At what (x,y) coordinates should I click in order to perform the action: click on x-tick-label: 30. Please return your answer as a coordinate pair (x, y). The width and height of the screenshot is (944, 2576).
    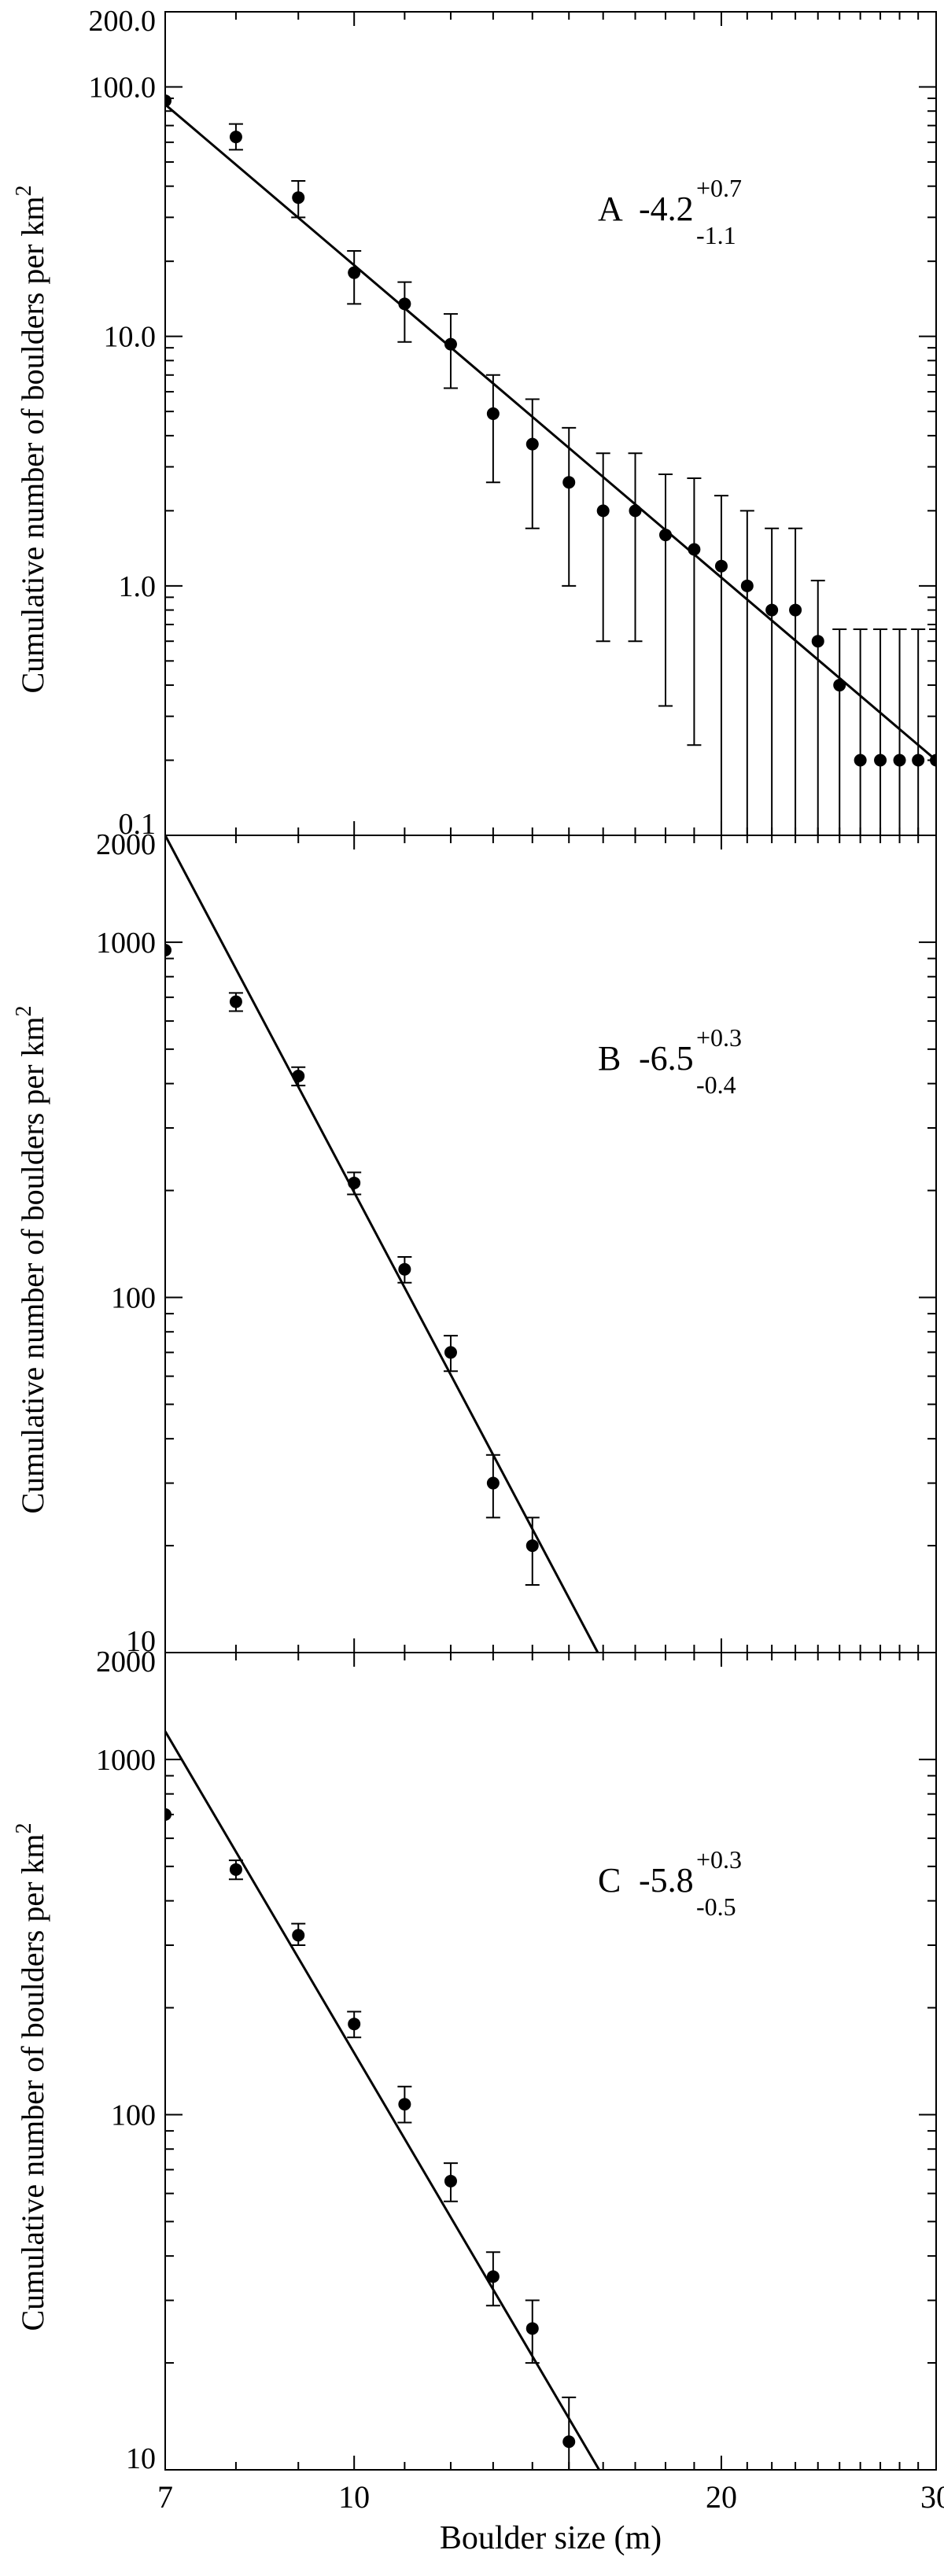
    Looking at the image, I should click on (932, 2497).